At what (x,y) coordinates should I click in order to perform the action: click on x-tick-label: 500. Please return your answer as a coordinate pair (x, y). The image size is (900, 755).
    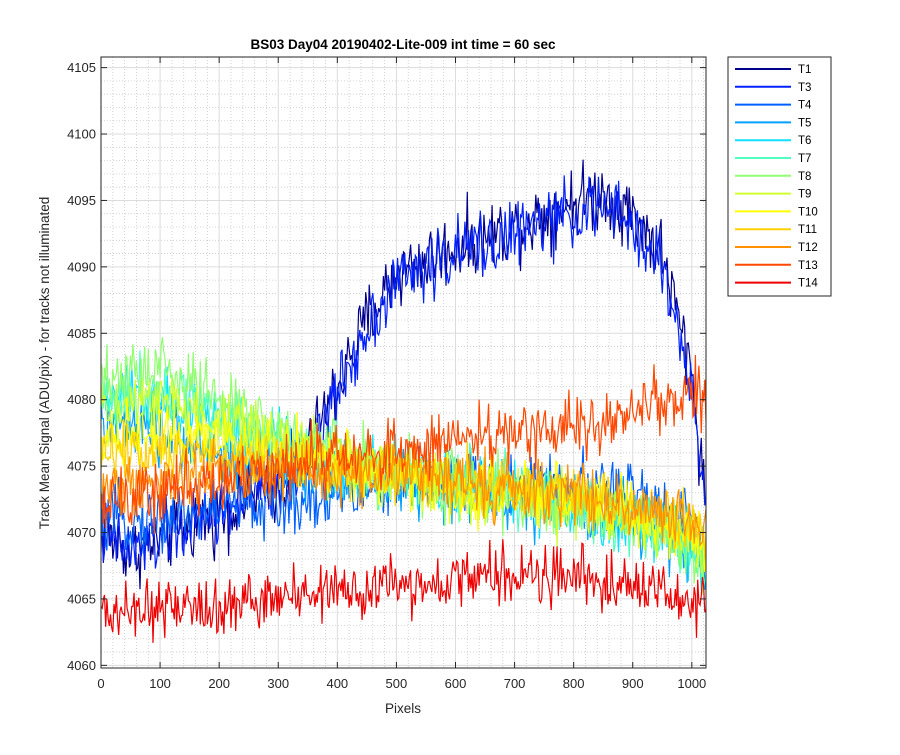
    Looking at the image, I should click on (397, 683).